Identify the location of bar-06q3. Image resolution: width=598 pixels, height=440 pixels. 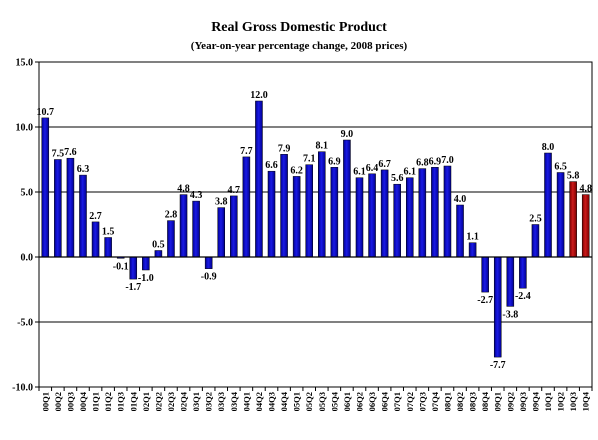
(372, 215).